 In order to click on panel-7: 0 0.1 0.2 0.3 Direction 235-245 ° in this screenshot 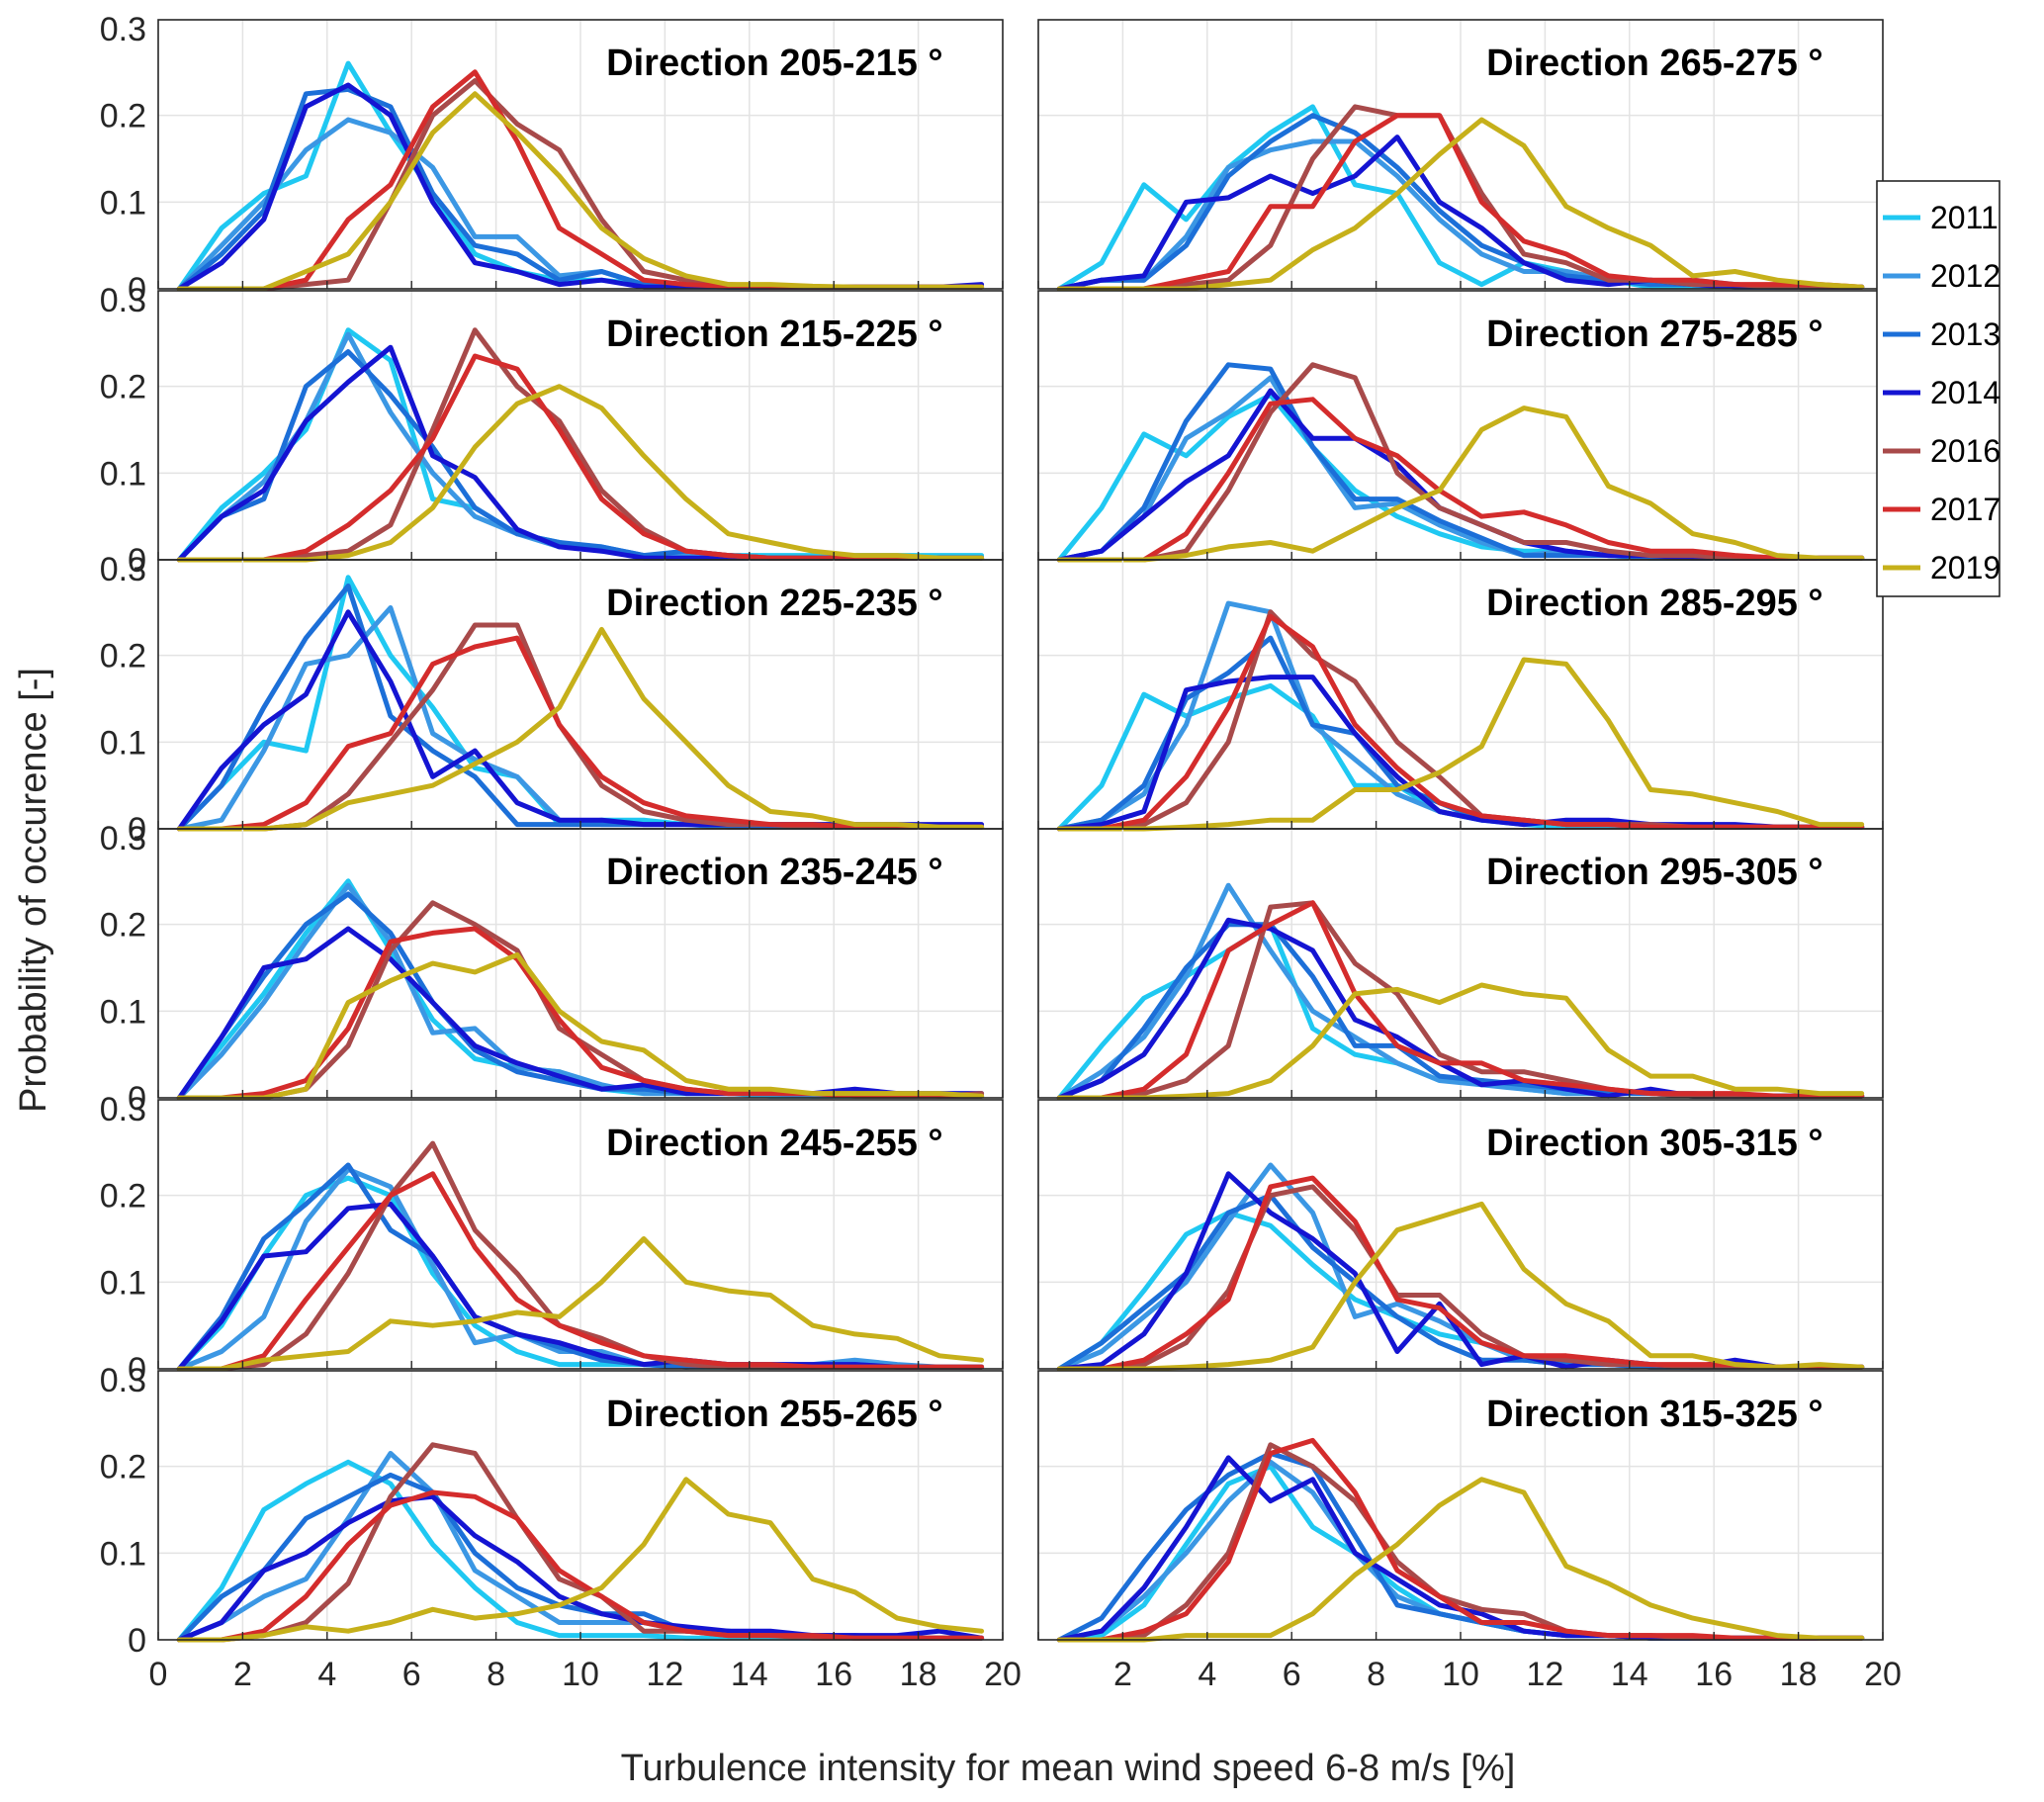, I will do `click(552, 969)`.